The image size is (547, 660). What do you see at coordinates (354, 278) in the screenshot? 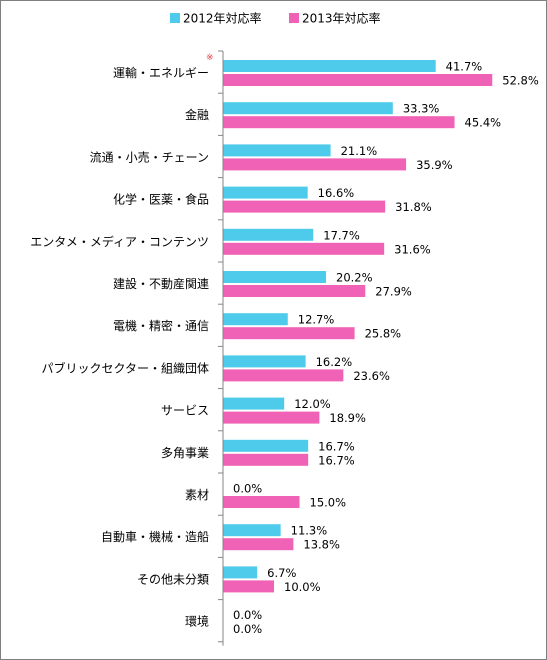
I see `value-label-series-1: 20.2%` at bounding box center [354, 278].